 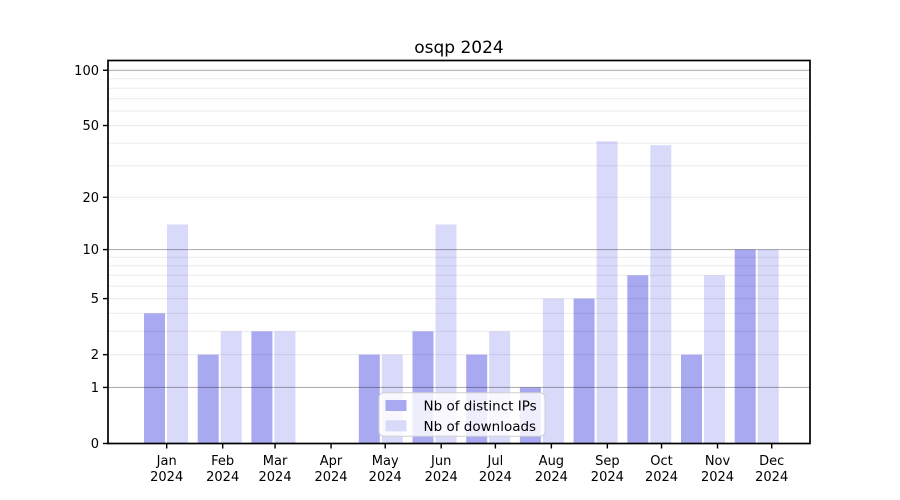 I want to click on bar-oct-downloads, so click(x=661, y=294).